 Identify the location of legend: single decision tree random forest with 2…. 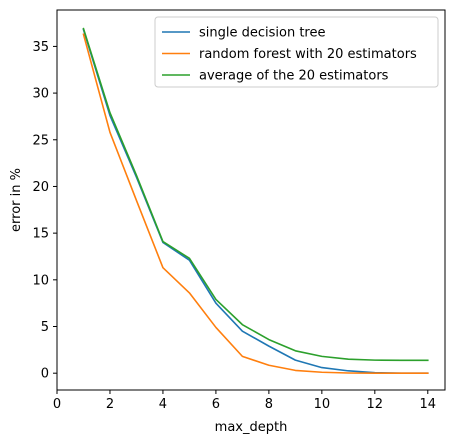
(296, 52).